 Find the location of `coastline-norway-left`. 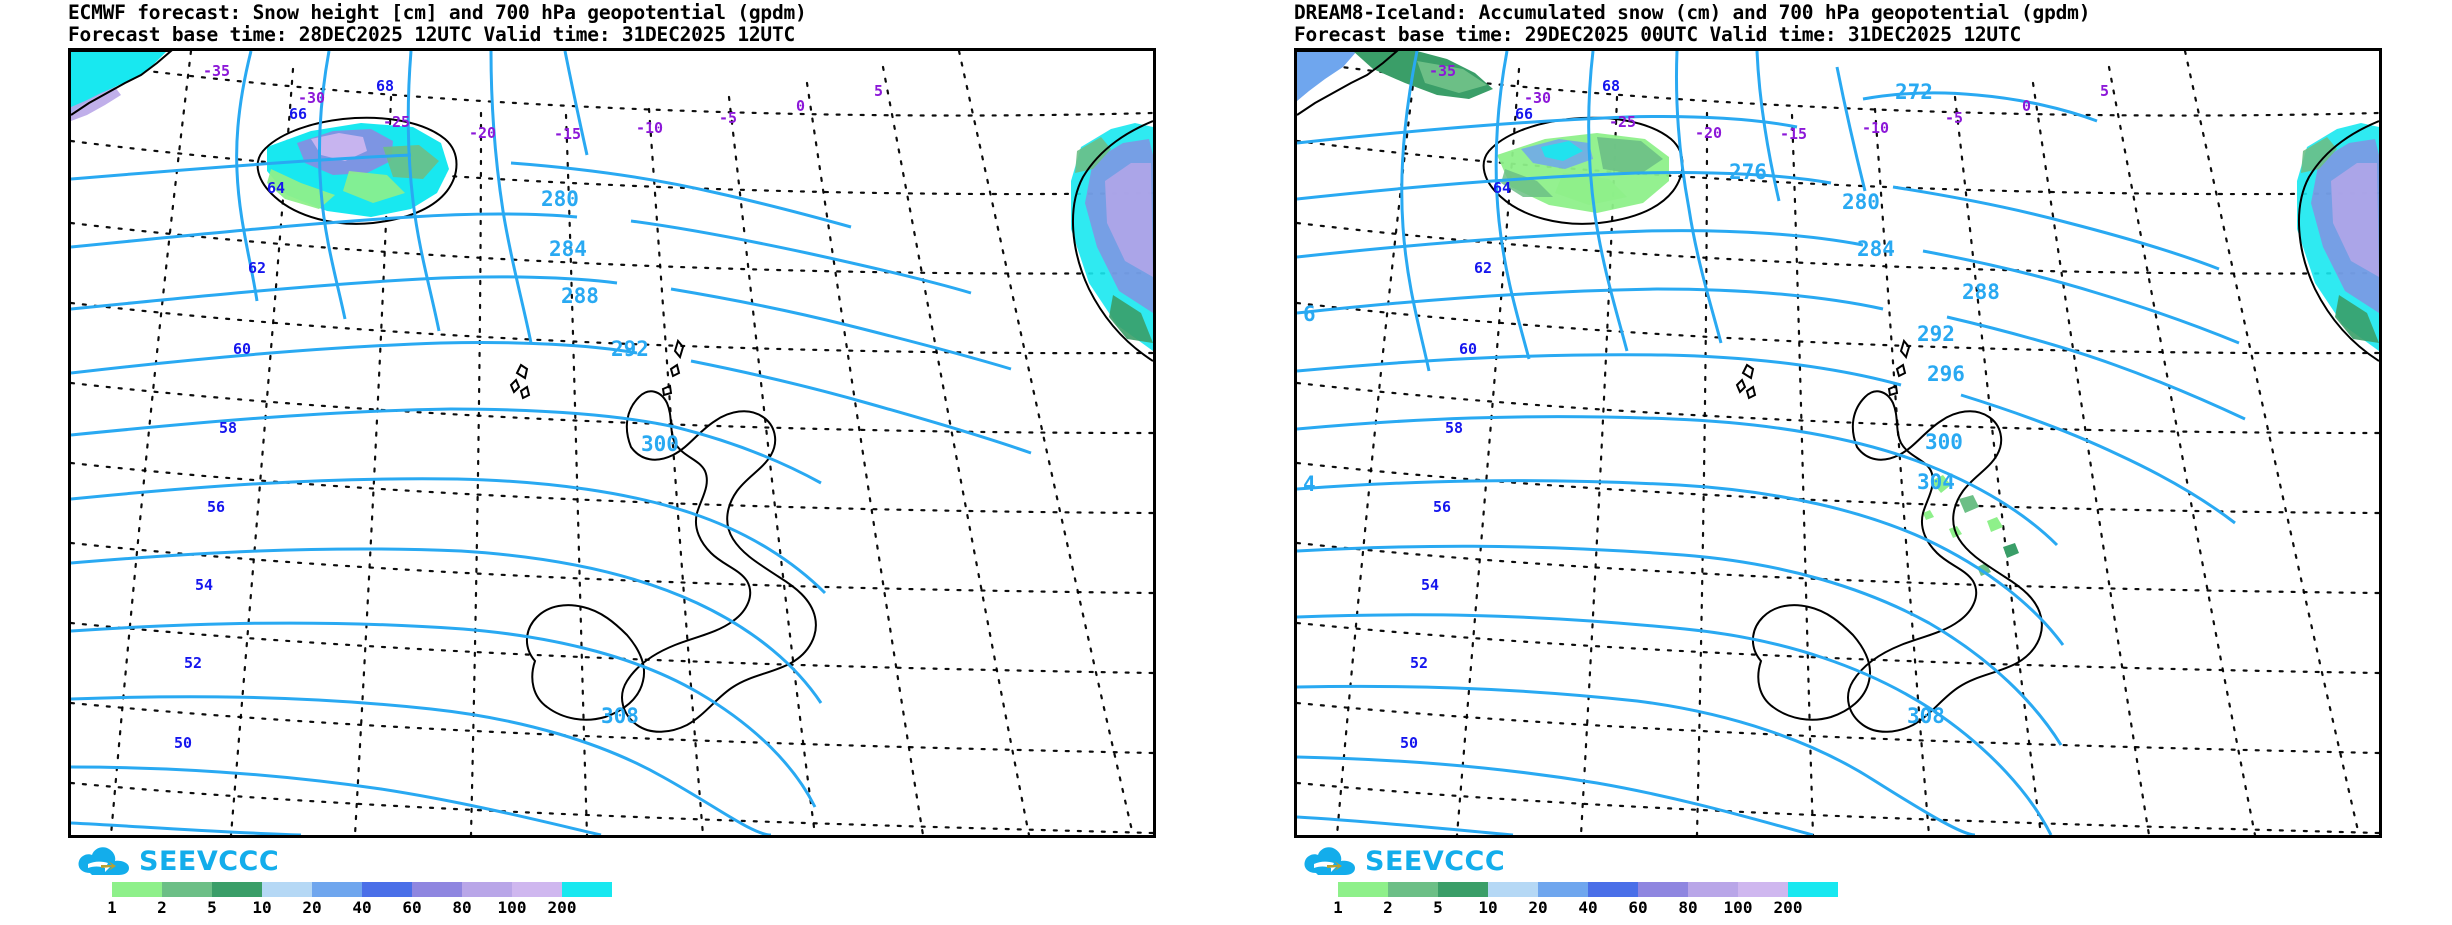

coastline-norway-left is located at coordinates (1112, 241).